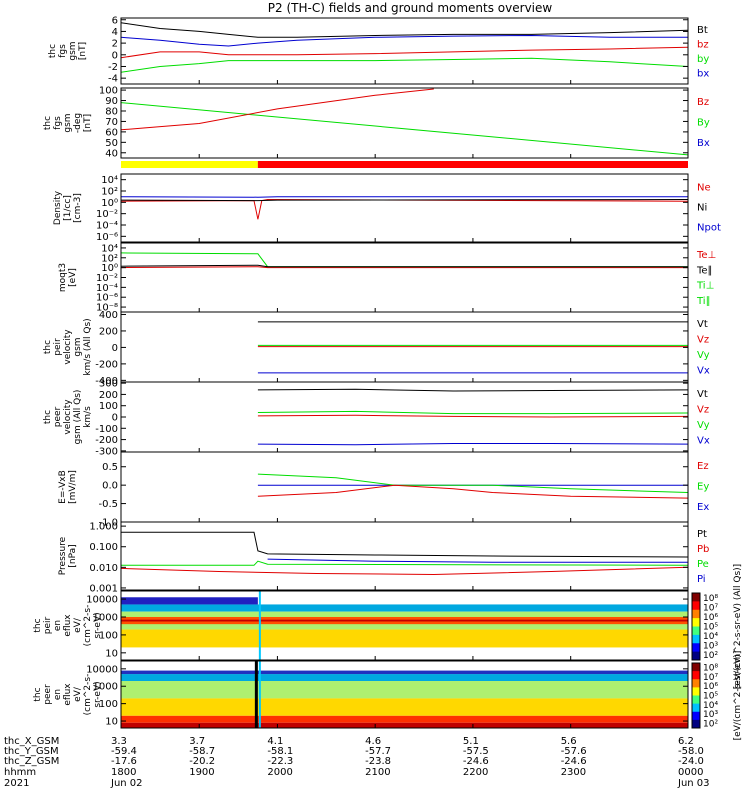 Image resolution: width=750 pixels, height=800 pixels. What do you see at coordinates (20, 772) in the screenshot?
I see `x-row-label-3: hhmm` at bounding box center [20, 772].